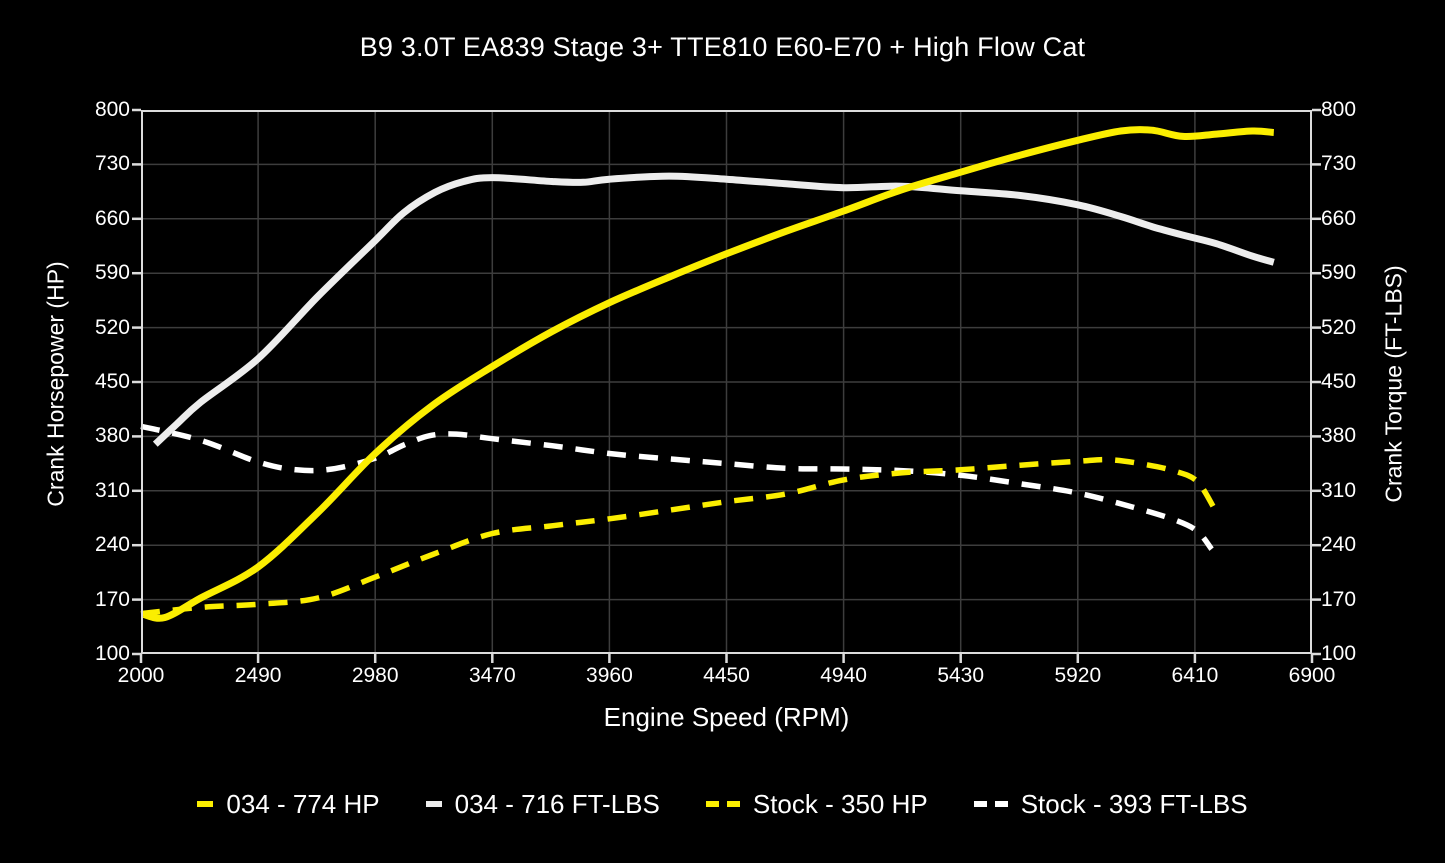 The image size is (1445, 863). I want to click on legend-item-stock-393-ft-lbs: Stock - 393 FT-LBS, so click(1110, 804).